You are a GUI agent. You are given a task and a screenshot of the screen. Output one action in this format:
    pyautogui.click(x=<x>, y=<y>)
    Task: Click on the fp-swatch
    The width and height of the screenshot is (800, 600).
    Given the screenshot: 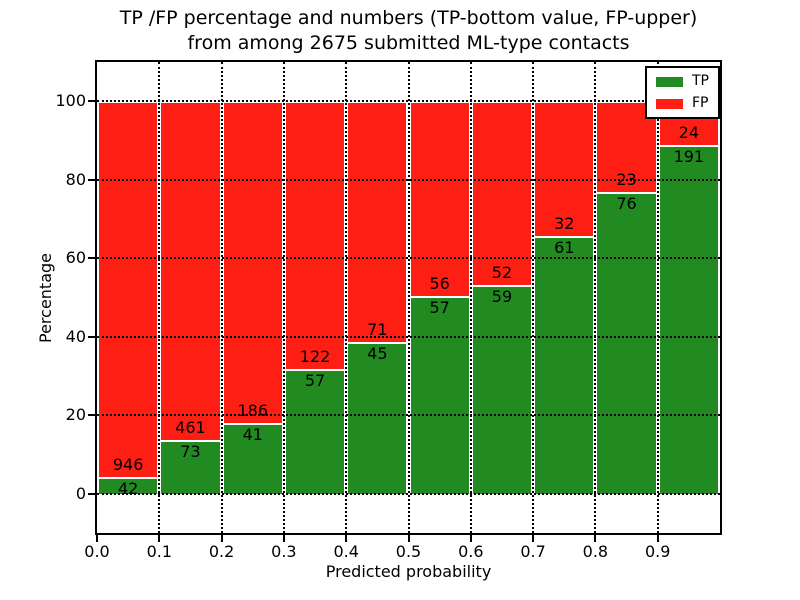 What is the action you would take?
    pyautogui.click(x=669, y=103)
    